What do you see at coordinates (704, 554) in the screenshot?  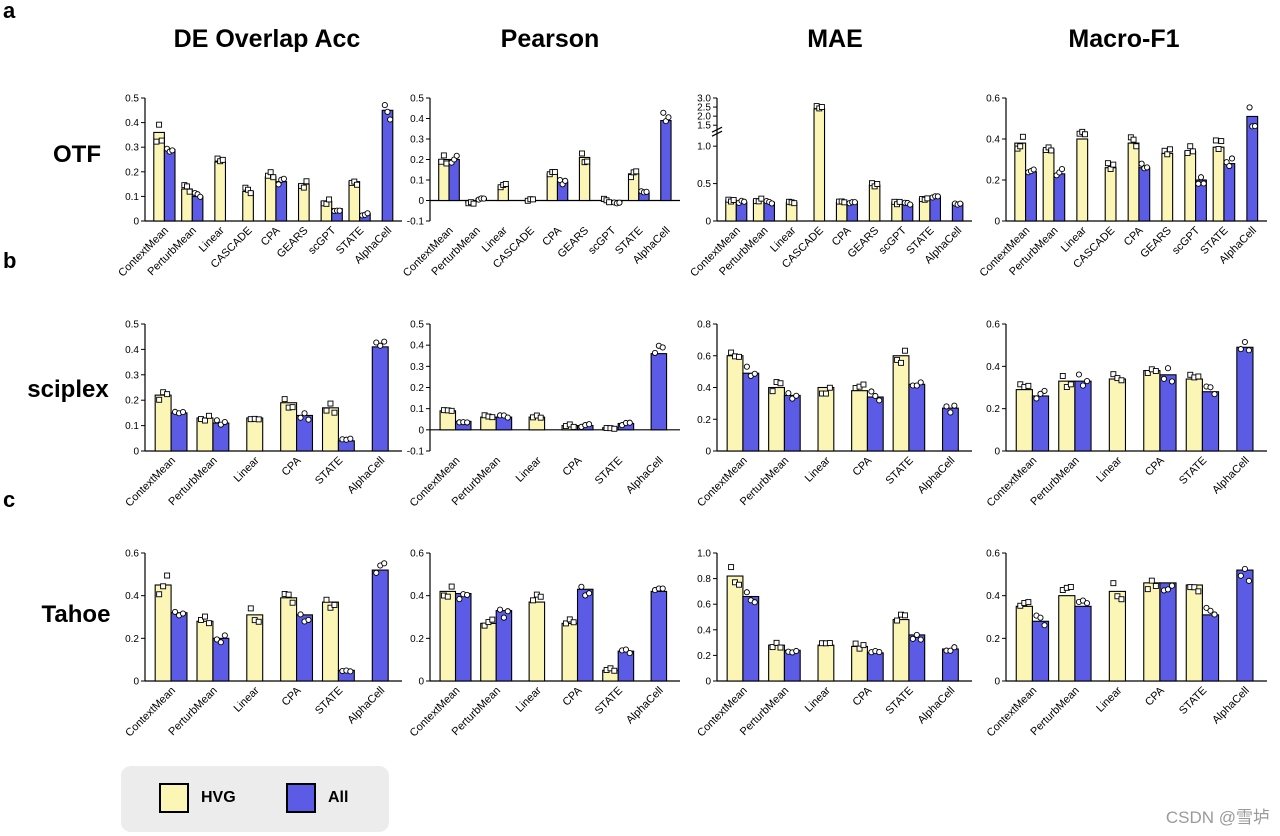 I see `y-tick-label: 1.0` at bounding box center [704, 554].